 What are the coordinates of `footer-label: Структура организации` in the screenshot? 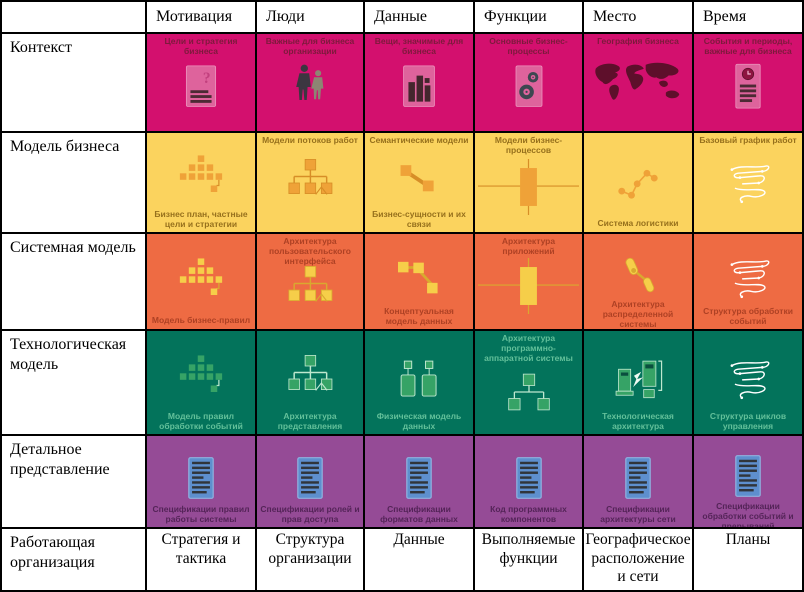 It's located at (310, 549).